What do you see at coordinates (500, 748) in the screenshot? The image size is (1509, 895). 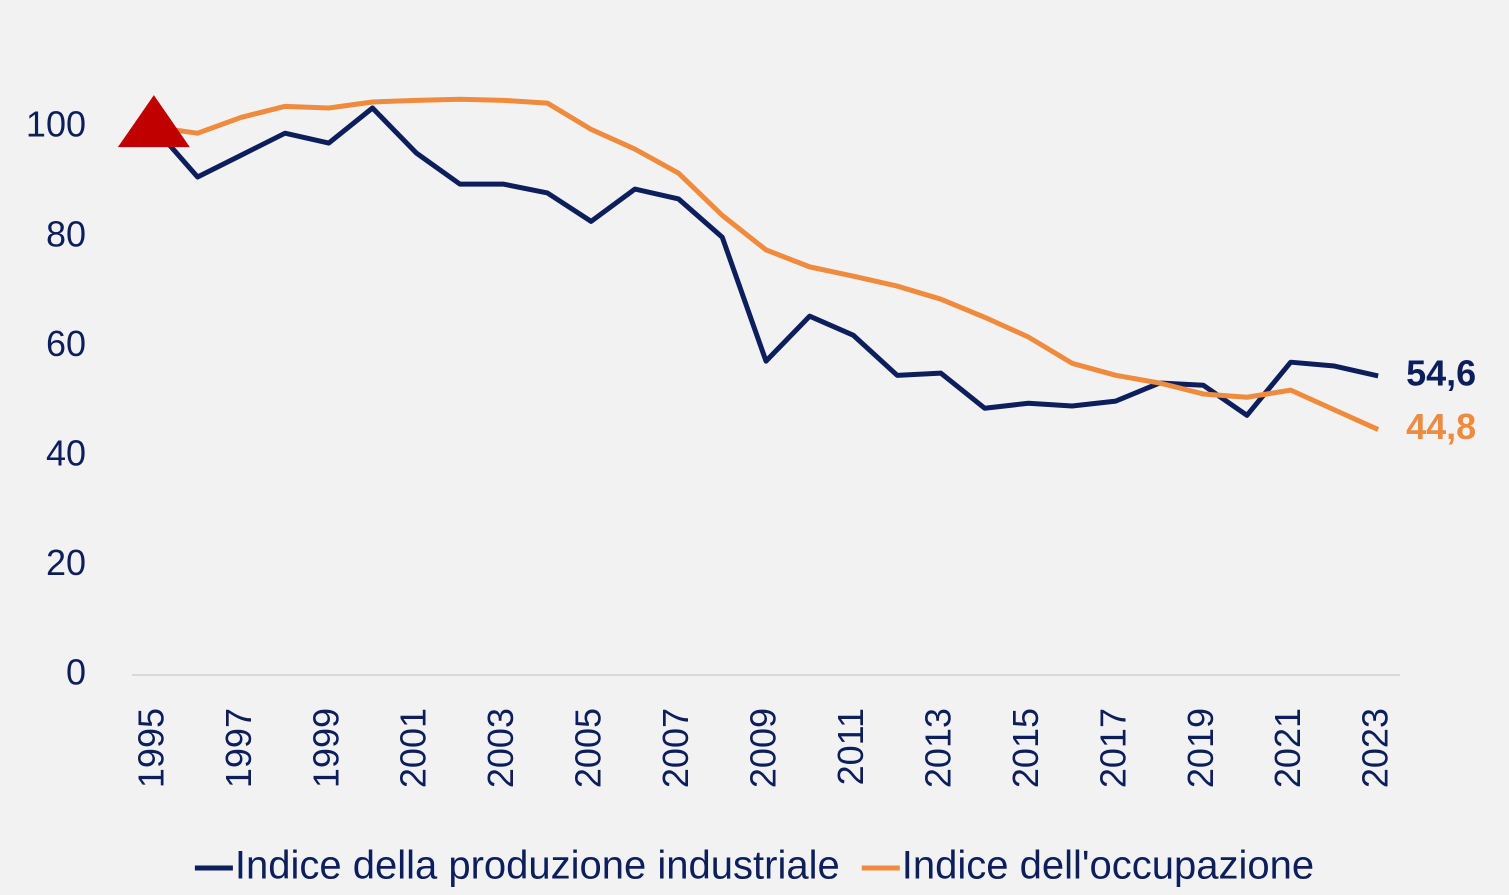 I see `x-tick-label: 2003` at bounding box center [500, 748].